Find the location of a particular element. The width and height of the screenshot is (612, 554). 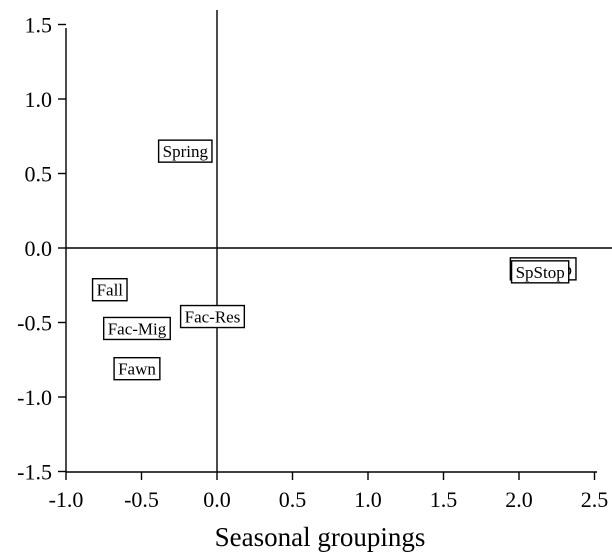

data-point-fawn: Fawn is located at coordinates (137, 368).